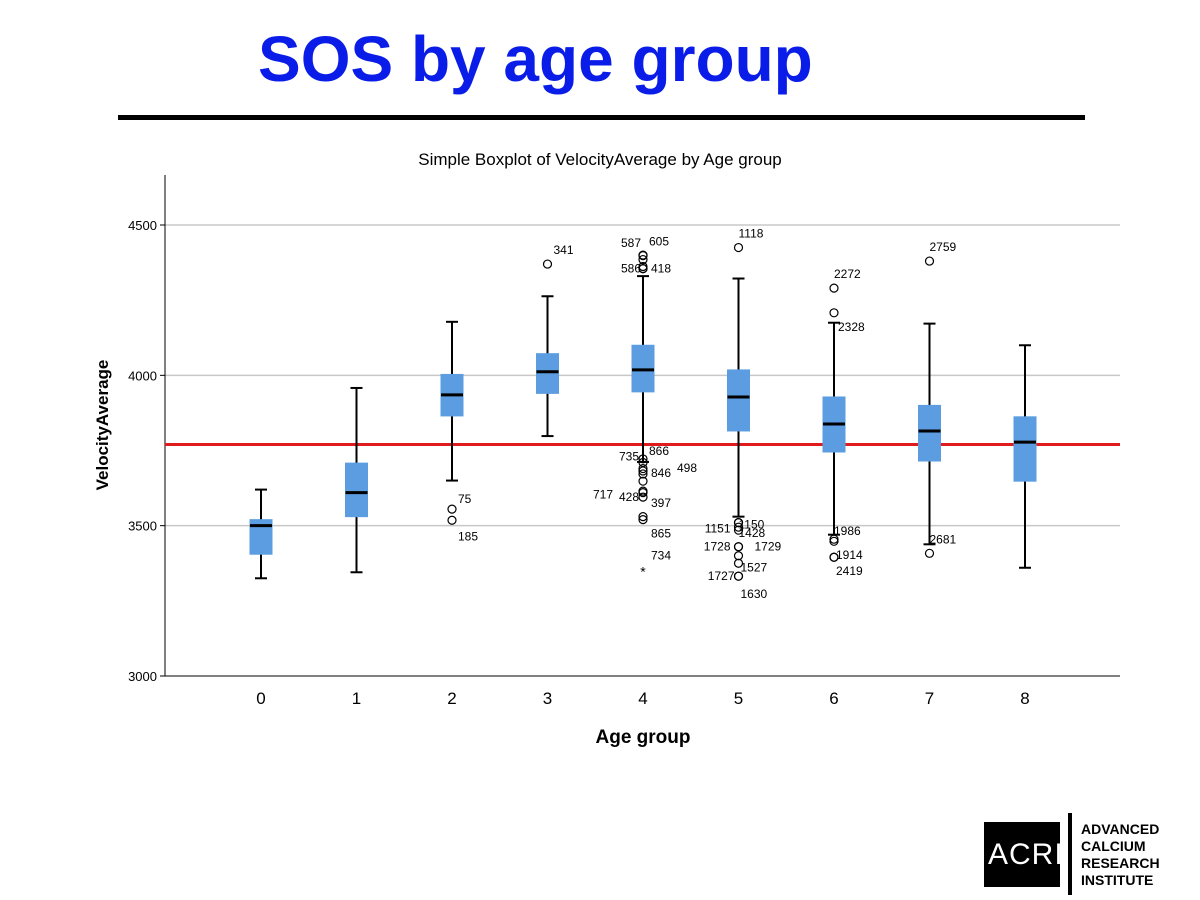 This screenshot has height=900, width=1200. I want to click on outlier-label: 1729, so click(768, 547).